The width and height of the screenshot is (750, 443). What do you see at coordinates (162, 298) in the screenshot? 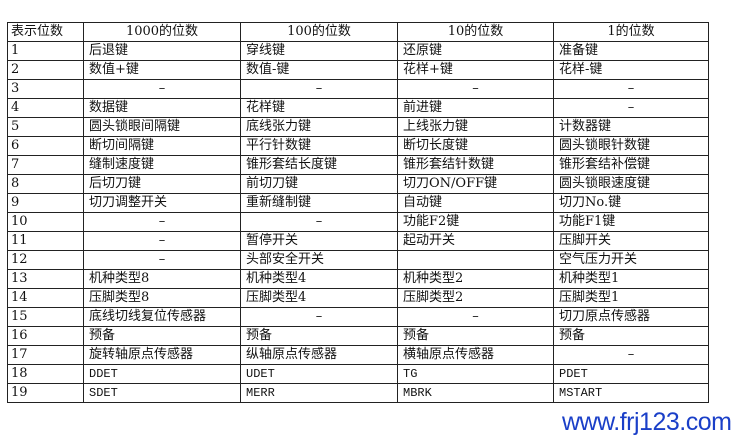
I see `cell-1000s: 压脚类型8` at bounding box center [162, 298].